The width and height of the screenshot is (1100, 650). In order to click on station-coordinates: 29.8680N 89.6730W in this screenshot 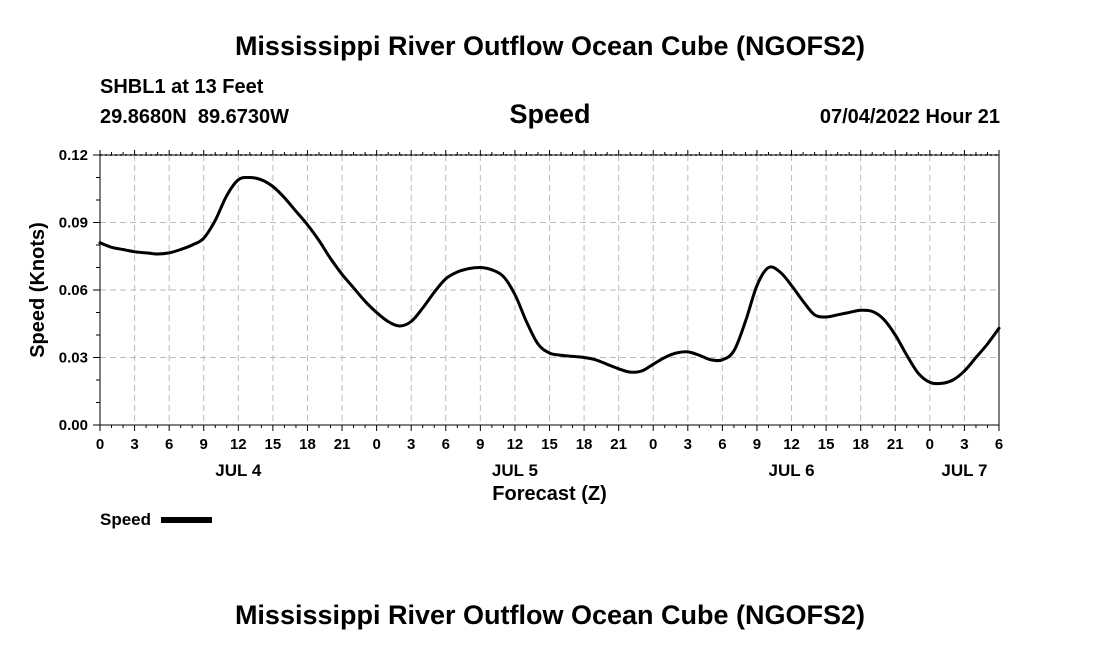, I will do `click(195, 117)`.